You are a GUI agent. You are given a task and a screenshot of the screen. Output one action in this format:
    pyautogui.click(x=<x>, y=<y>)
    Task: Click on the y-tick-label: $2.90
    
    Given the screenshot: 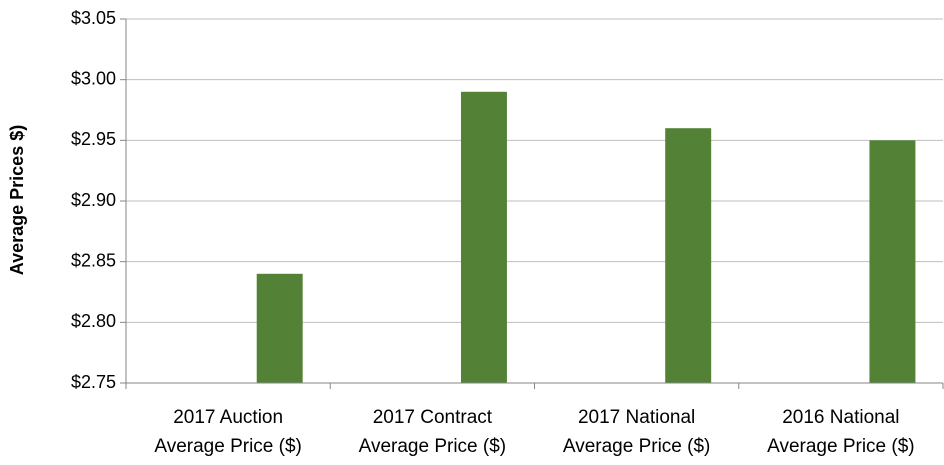 What is the action you would take?
    pyautogui.click(x=93, y=200)
    